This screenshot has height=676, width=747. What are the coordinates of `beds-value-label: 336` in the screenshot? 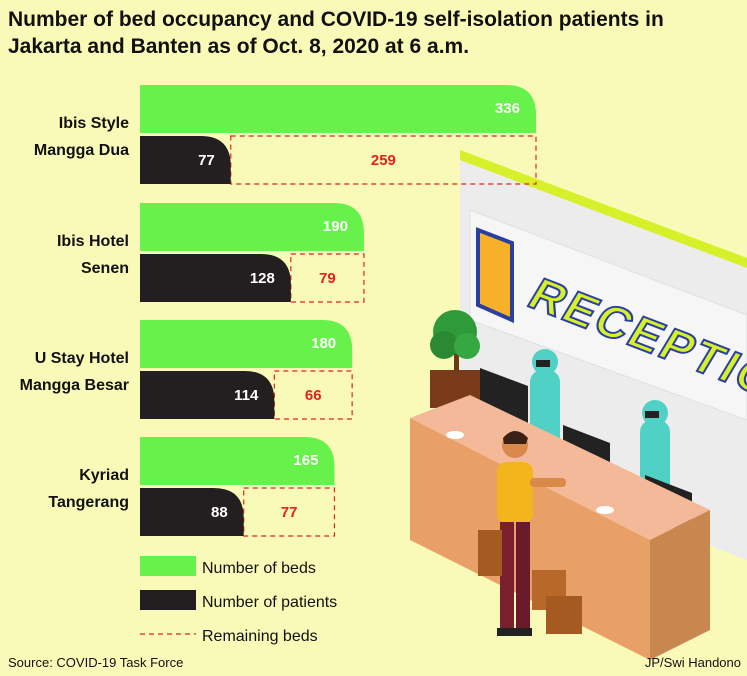 It's located at (507, 108).